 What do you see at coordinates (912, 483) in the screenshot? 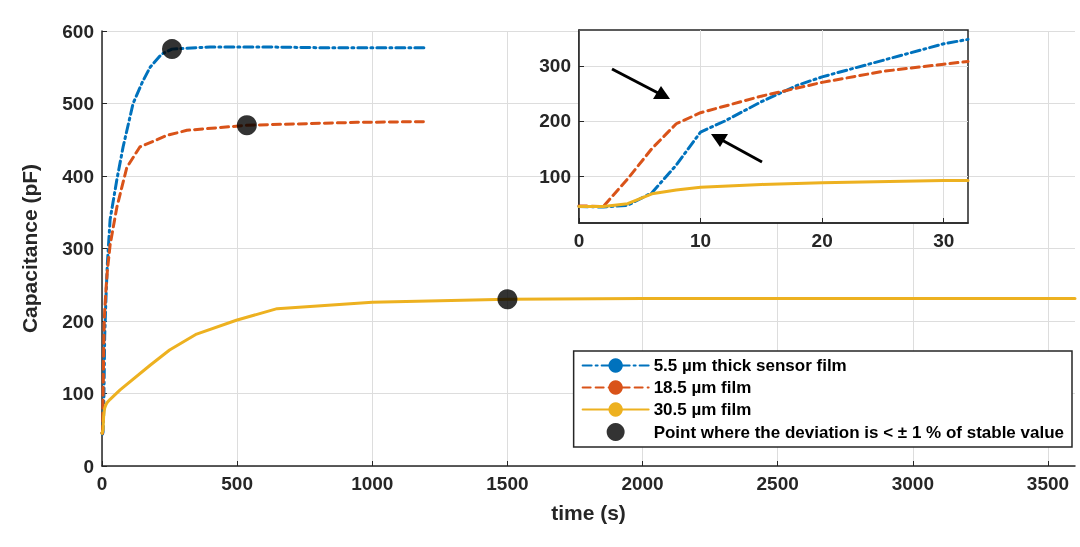
I see `x-tick-label: 3000` at bounding box center [912, 483].